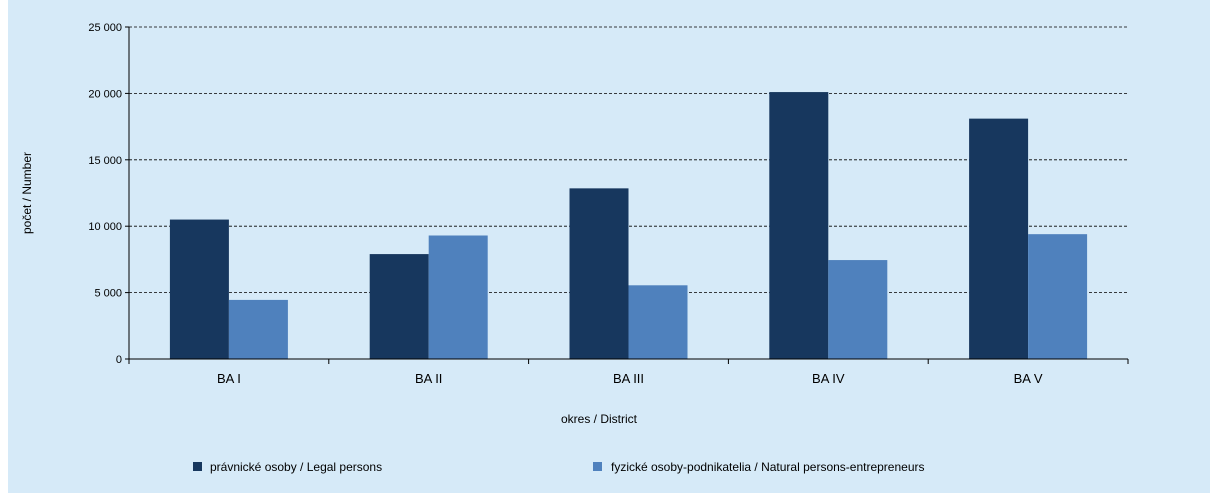 This screenshot has width=1219, height=504. What do you see at coordinates (119, 360) in the screenshot?
I see `y-tick-label: 0` at bounding box center [119, 360].